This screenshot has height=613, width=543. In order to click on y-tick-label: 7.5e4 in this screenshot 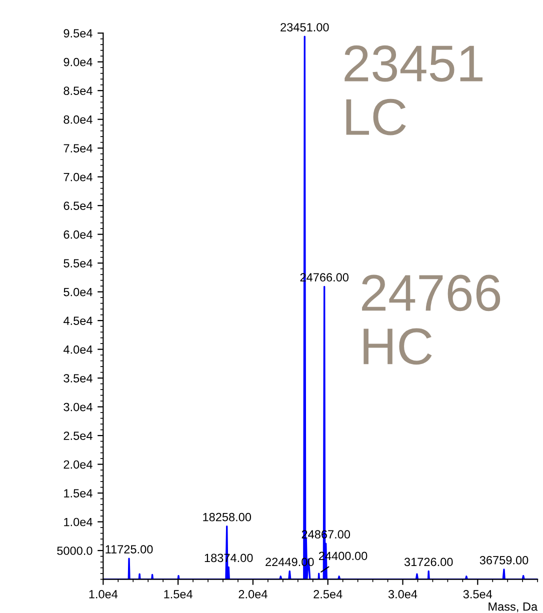, I will do `click(78, 148)`.